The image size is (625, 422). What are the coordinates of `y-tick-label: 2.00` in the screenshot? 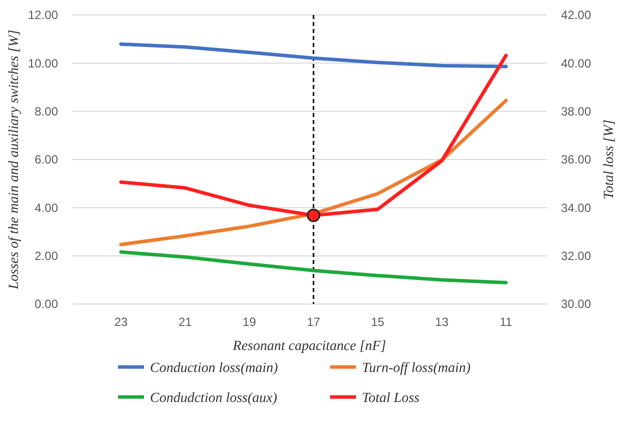 It's located at (46, 256).